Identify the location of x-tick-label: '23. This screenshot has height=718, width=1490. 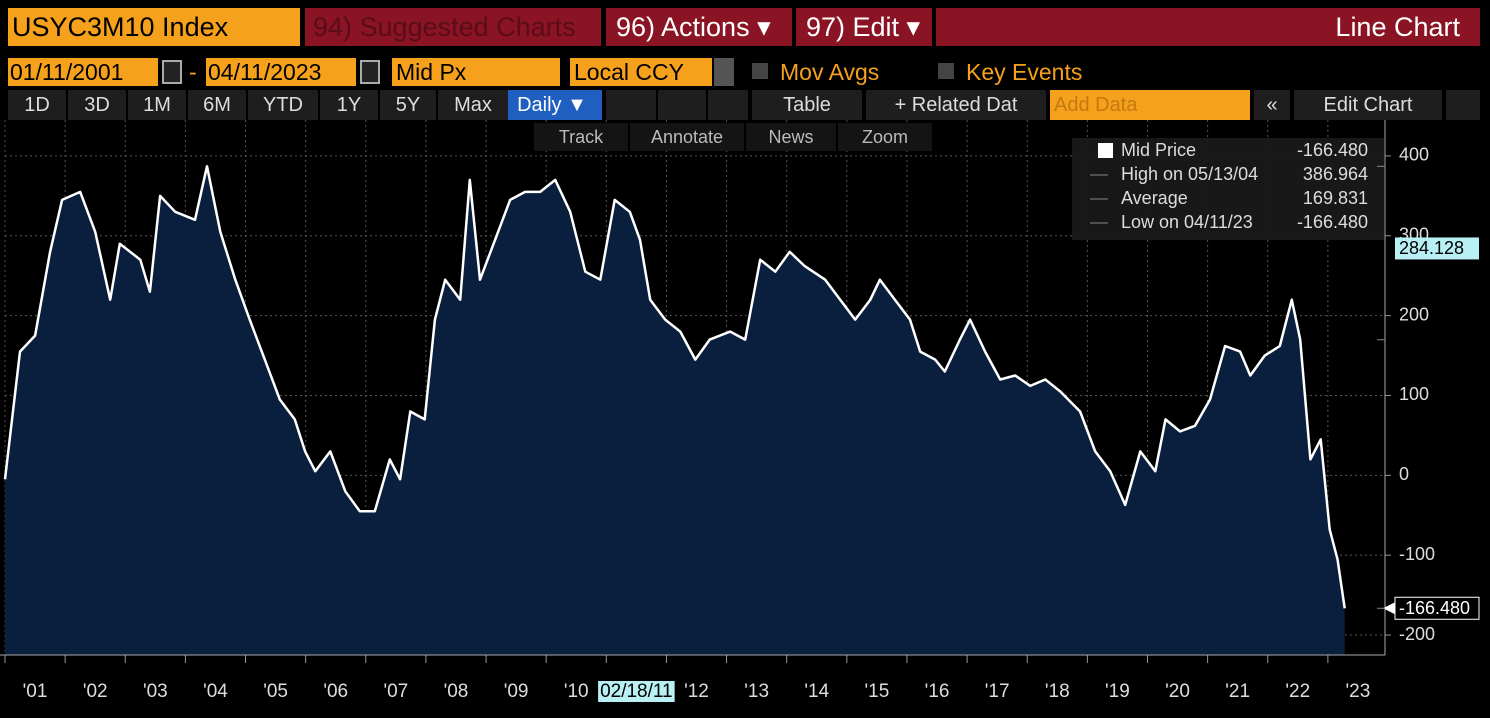
(1358, 691).